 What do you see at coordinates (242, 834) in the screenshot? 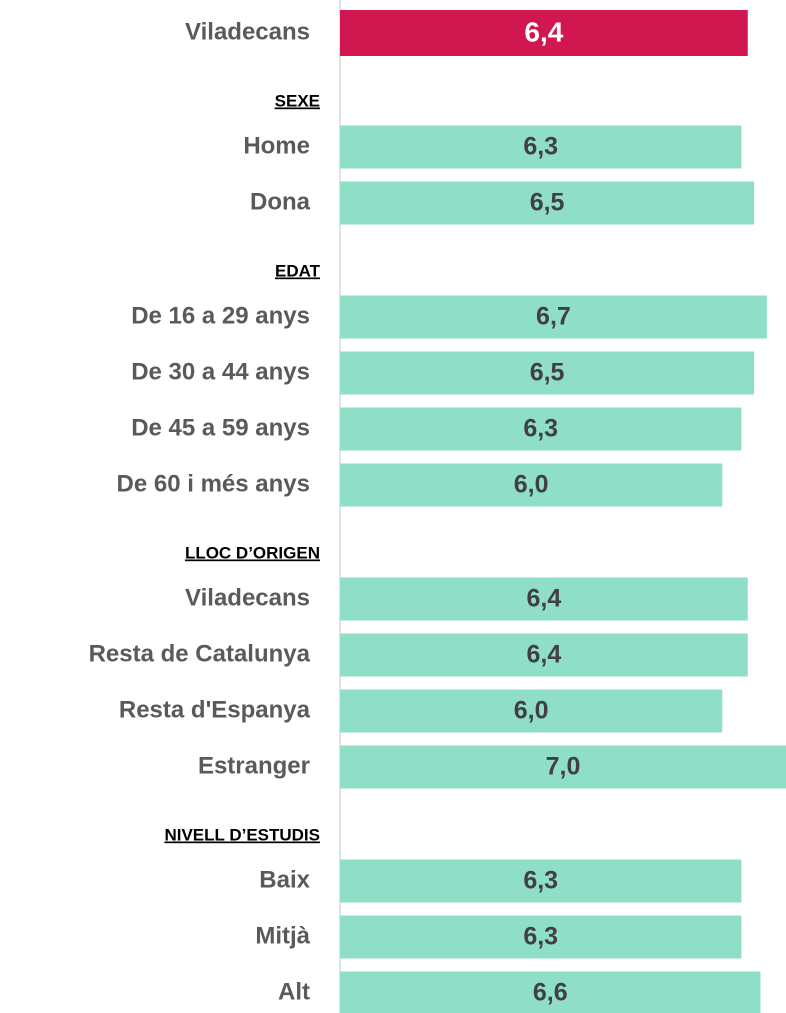
I see `group-header: NIVELL D’ESTUDIS` at bounding box center [242, 834].